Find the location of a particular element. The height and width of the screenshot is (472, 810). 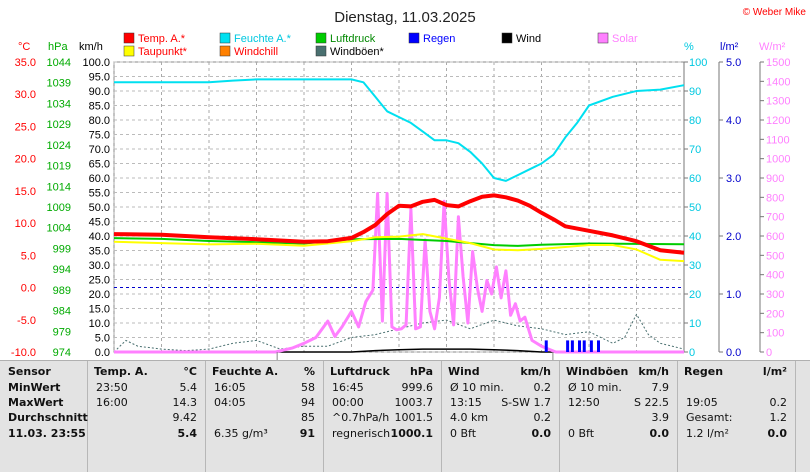

stats-col-humidity: Feuchte A.% 16:05 58 04:05 94 85 6.35 g/m³ 91 is located at coordinates (265, 416).